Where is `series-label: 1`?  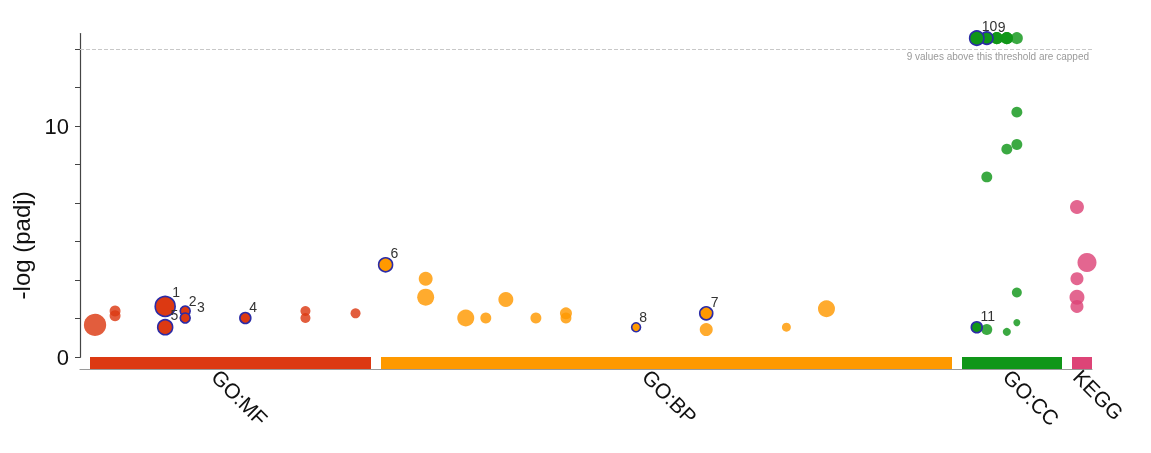 series-label: 1 is located at coordinates (176, 292).